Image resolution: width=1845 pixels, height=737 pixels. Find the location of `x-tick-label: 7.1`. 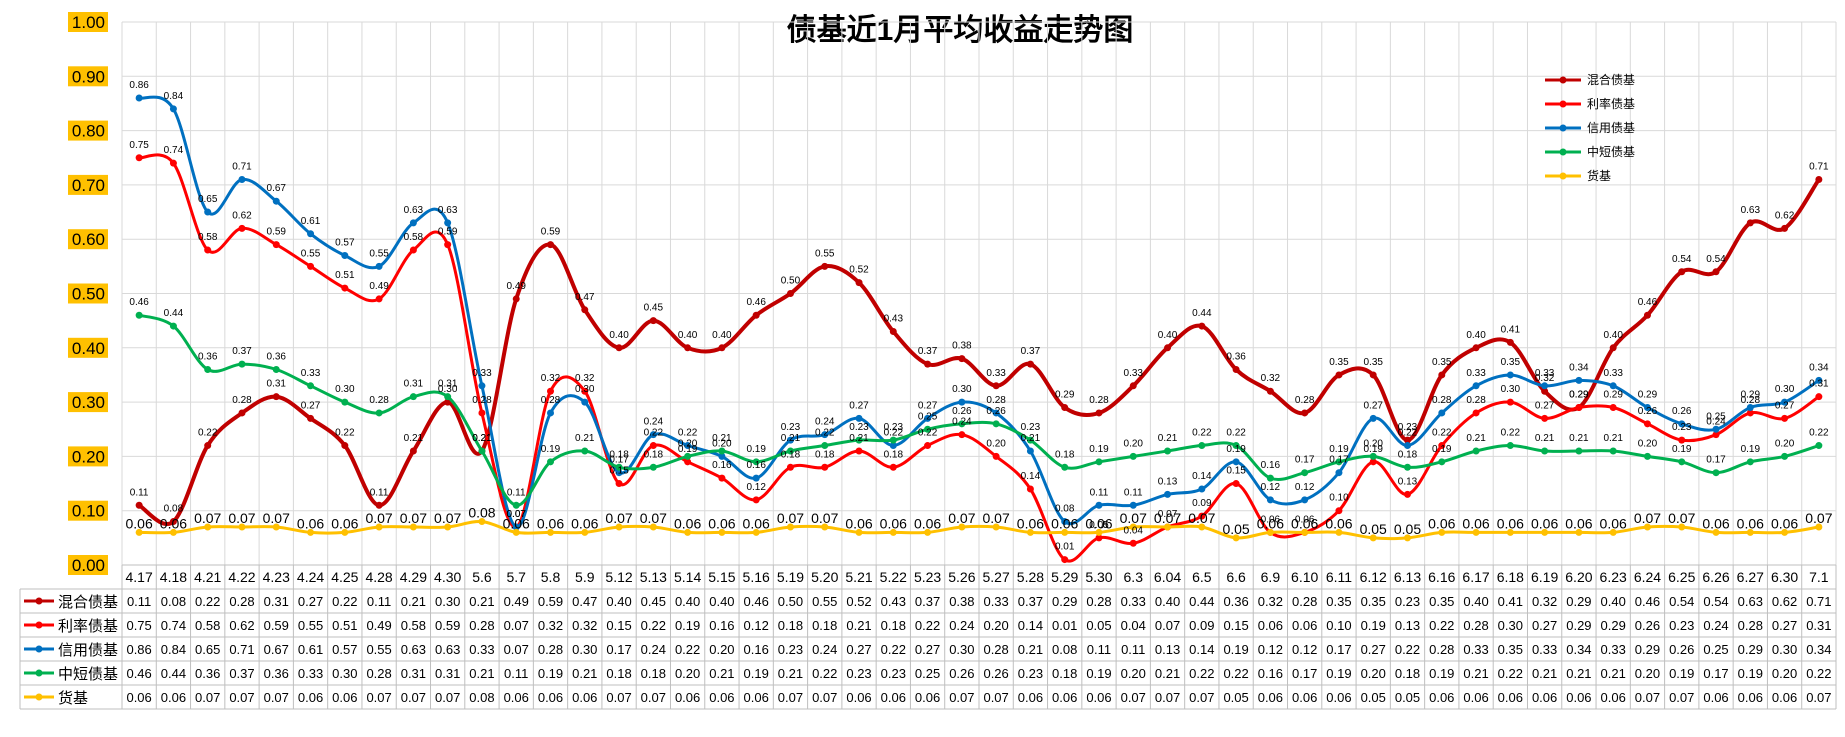

x-tick-label: 7.1 is located at coordinates (1819, 577).